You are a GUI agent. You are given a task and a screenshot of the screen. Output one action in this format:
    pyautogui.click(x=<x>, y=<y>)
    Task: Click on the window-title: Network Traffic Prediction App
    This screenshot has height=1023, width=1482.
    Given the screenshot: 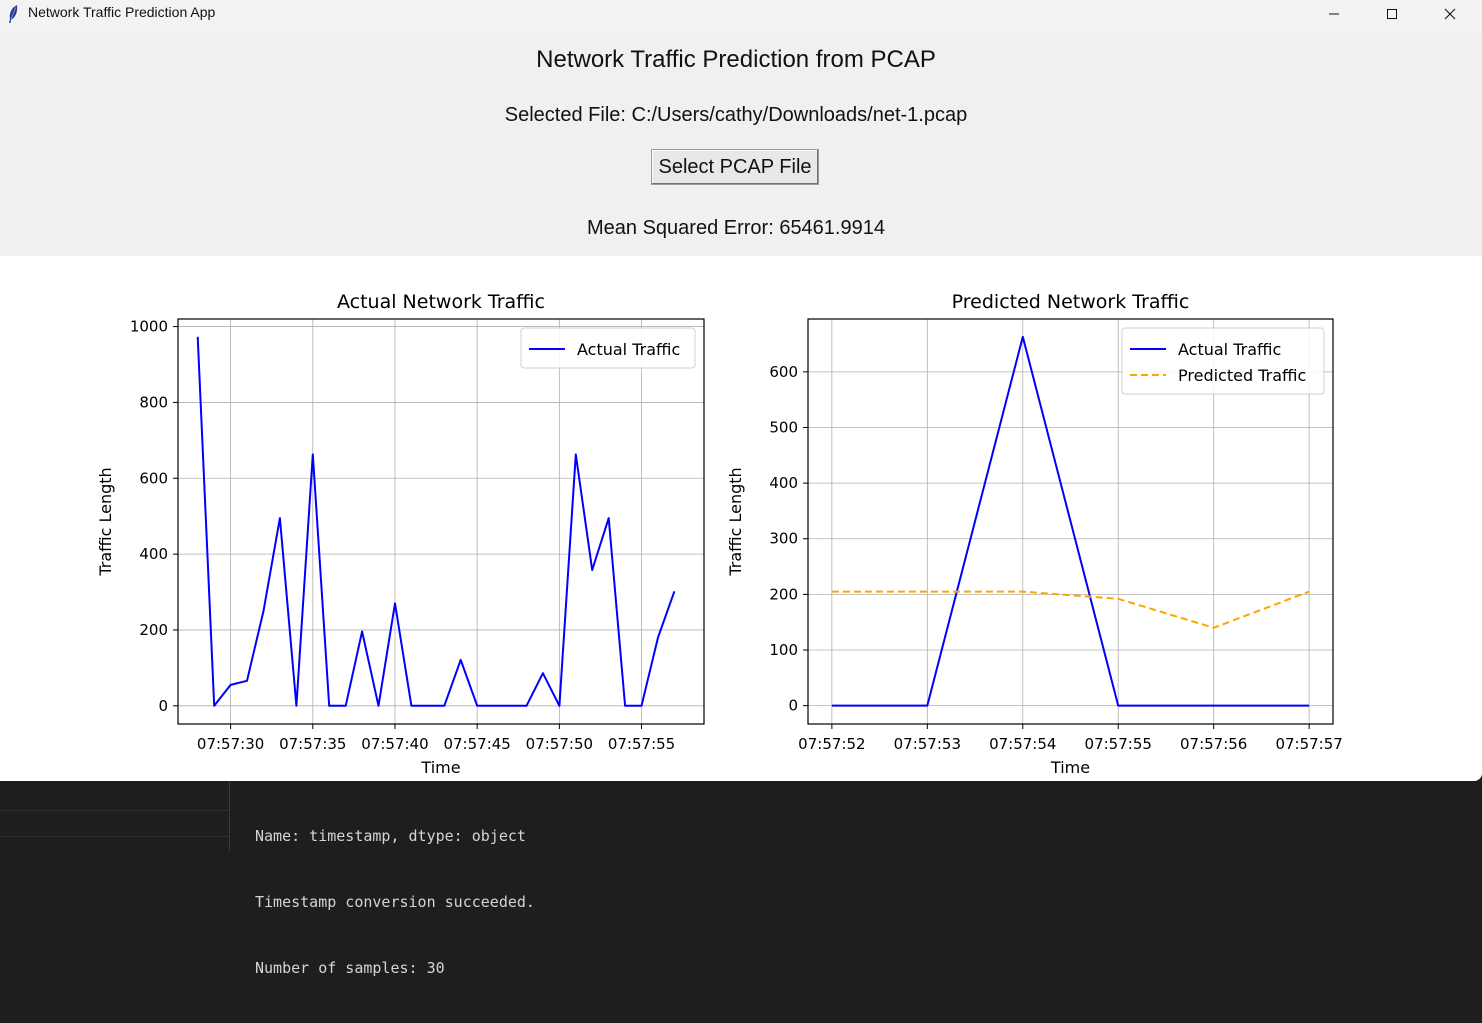 What is the action you would take?
    pyautogui.click(x=122, y=12)
    